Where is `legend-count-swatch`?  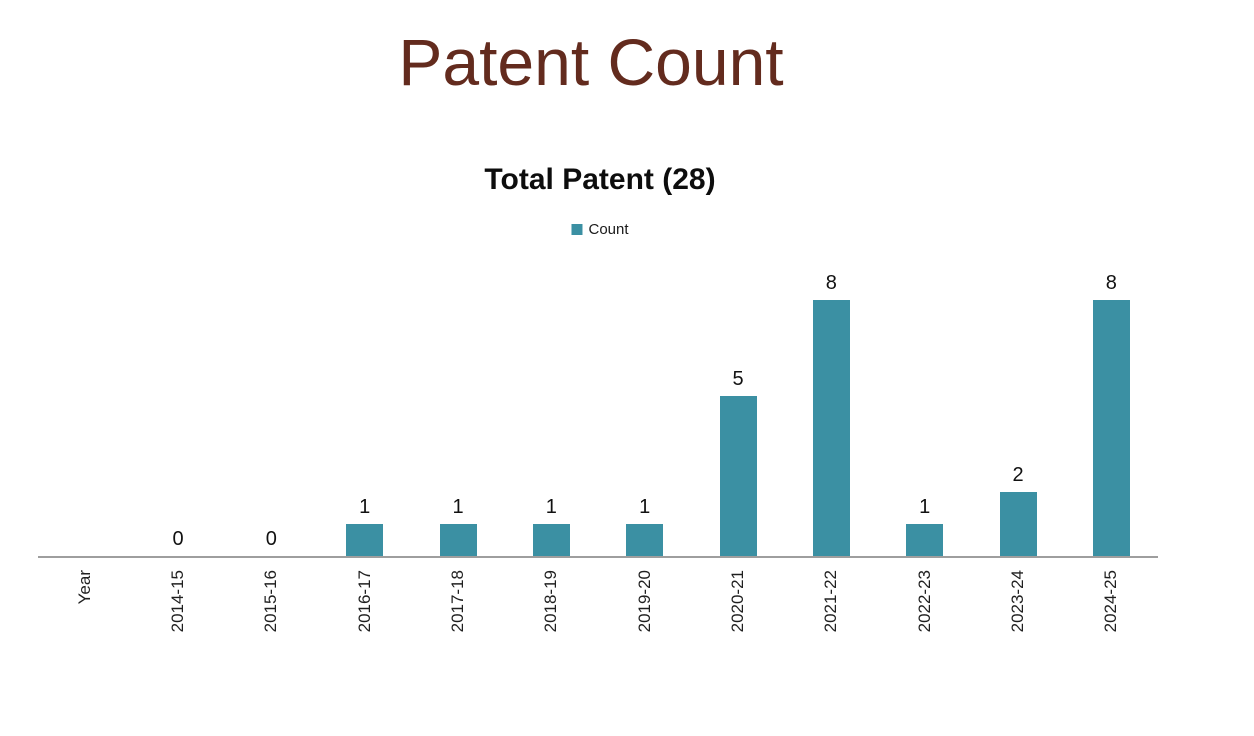
legend-count-swatch is located at coordinates (577, 229).